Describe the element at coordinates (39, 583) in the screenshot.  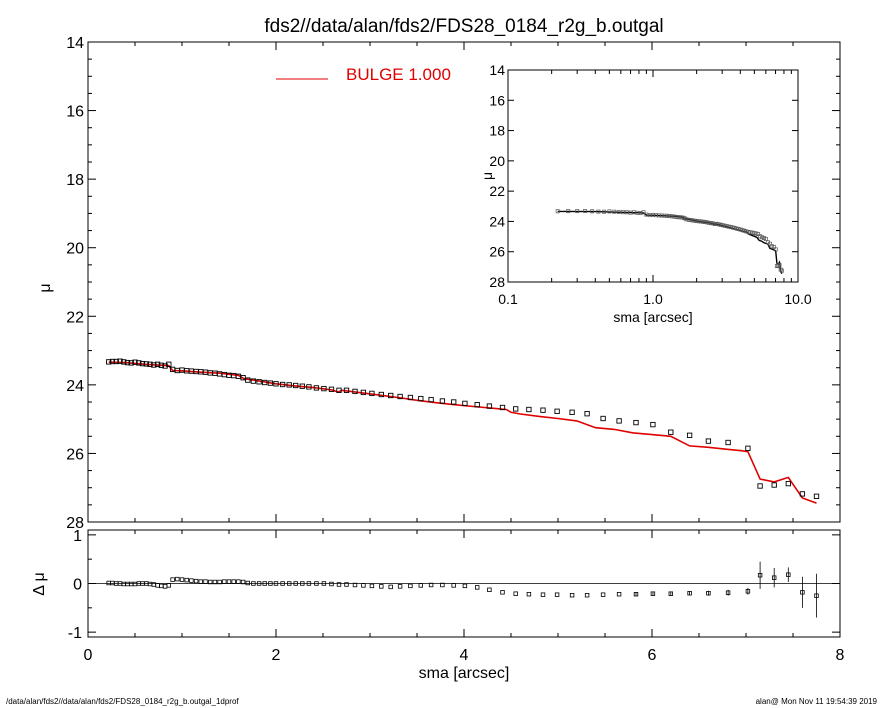
I see `residual-y-axis-label: Δ μ` at that location.